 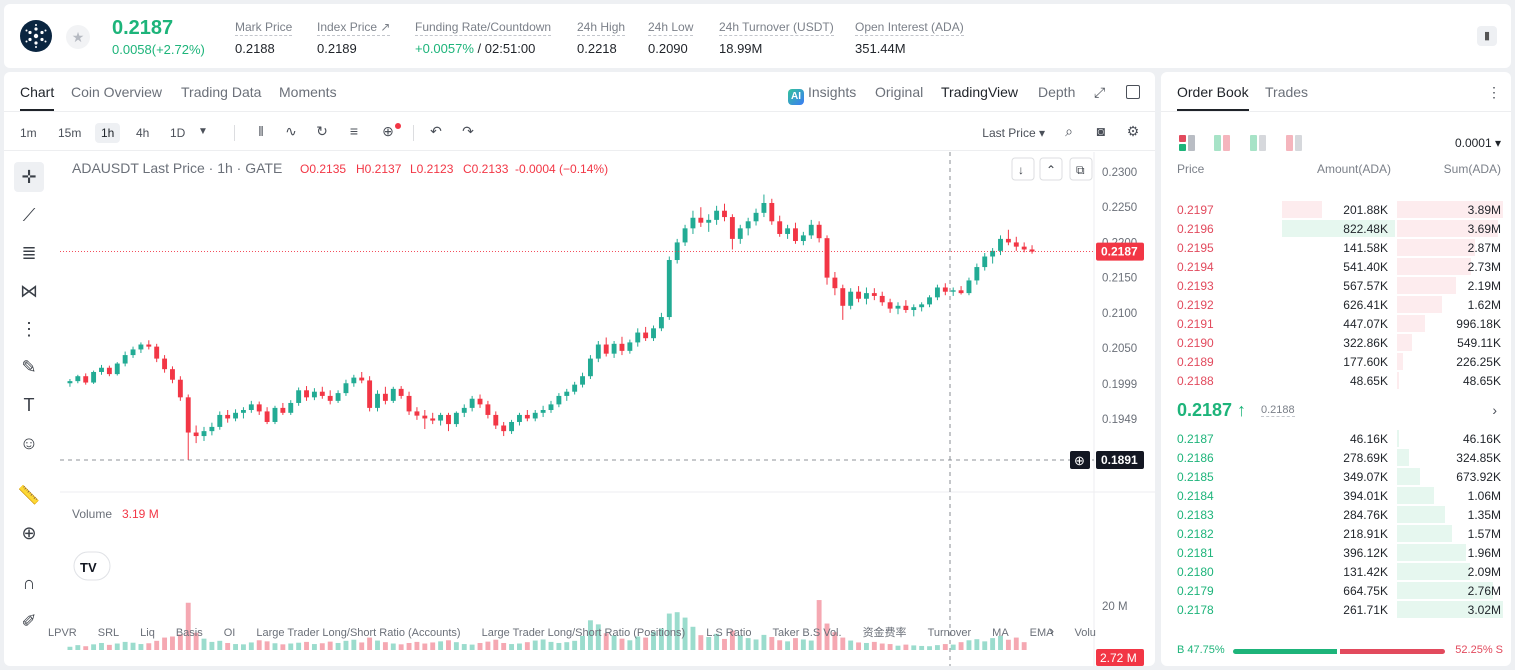 What do you see at coordinates (29, 443) in the screenshot?
I see `emoji-tool-icon: ☺` at bounding box center [29, 443].